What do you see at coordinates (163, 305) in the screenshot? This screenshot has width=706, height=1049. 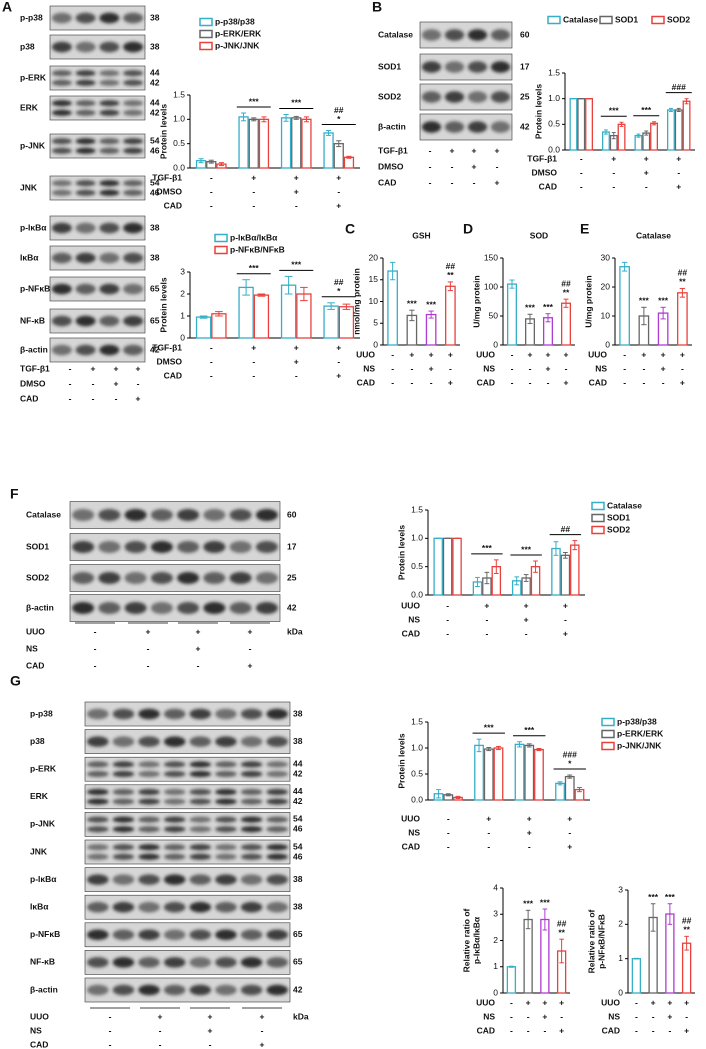 I see `y-axis-label: Protein levels` at bounding box center [163, 305].